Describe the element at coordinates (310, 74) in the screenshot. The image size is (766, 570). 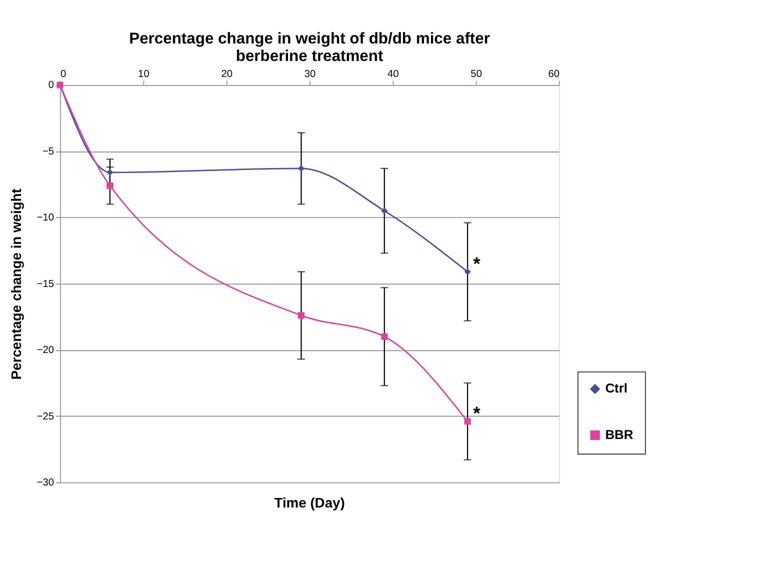
I see `x-tick-label: 30` at that location.